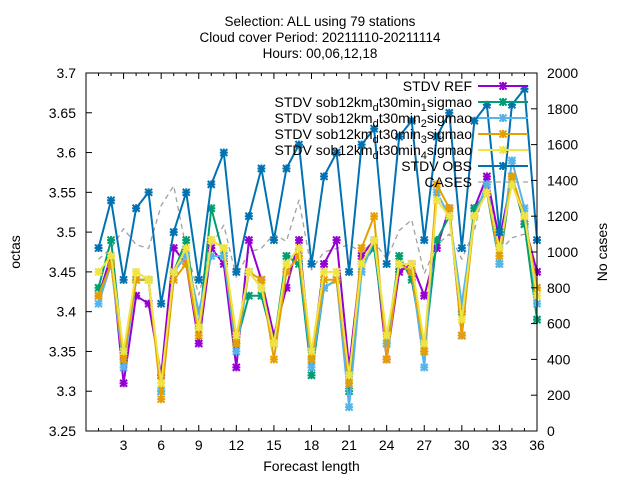  What do you see at coordinates (67, 73) in the screenshot?
I see `y-tick-label: 3.7` at bounding box center [67, 73].